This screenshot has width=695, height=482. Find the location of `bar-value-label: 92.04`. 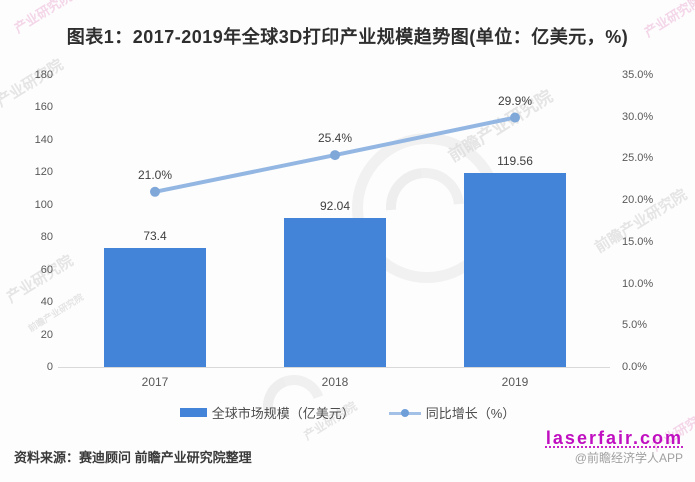

bar-value-label: 92.04 is located at coordinates (335, 205).